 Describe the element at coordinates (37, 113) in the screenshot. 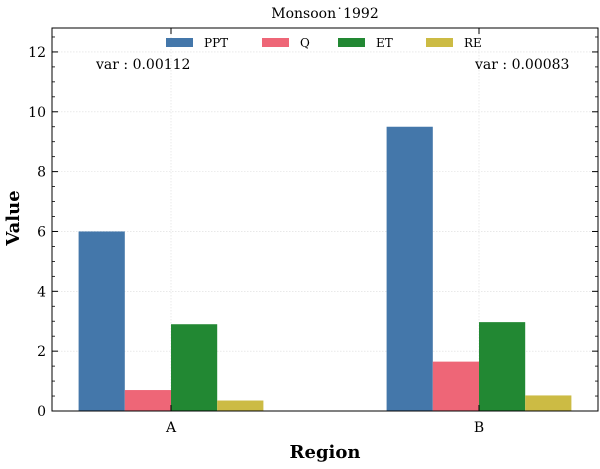

I see `y-tick-label: 10` at that location.